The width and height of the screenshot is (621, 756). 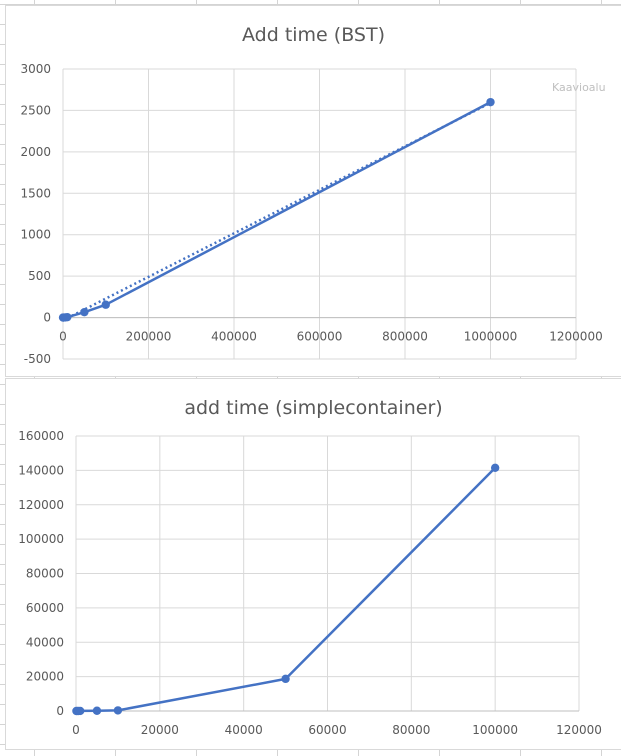 I want to click on y-tick-label: 60000, so click(x=45, y=608).